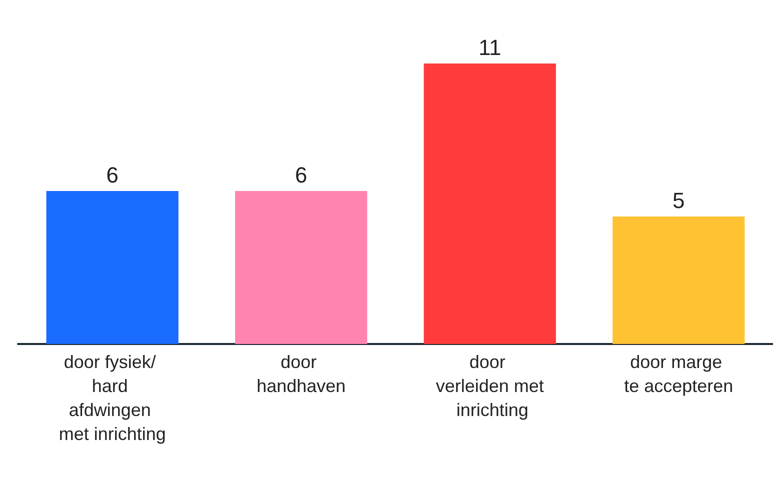  What do you see at coordinates (679, 374) in the screenshot?
I see `x-tick-label: door marge te accepteren` at bounding box center [679, 374].